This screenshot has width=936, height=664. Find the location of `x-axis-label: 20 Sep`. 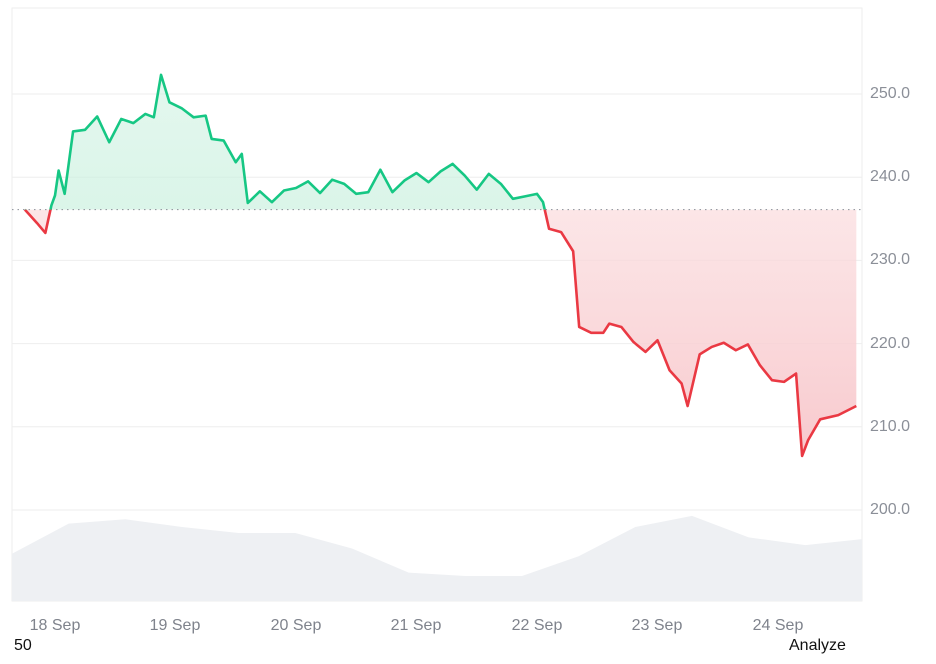

x-axis-label: 20 Sep is located at coordinates (296, 625).